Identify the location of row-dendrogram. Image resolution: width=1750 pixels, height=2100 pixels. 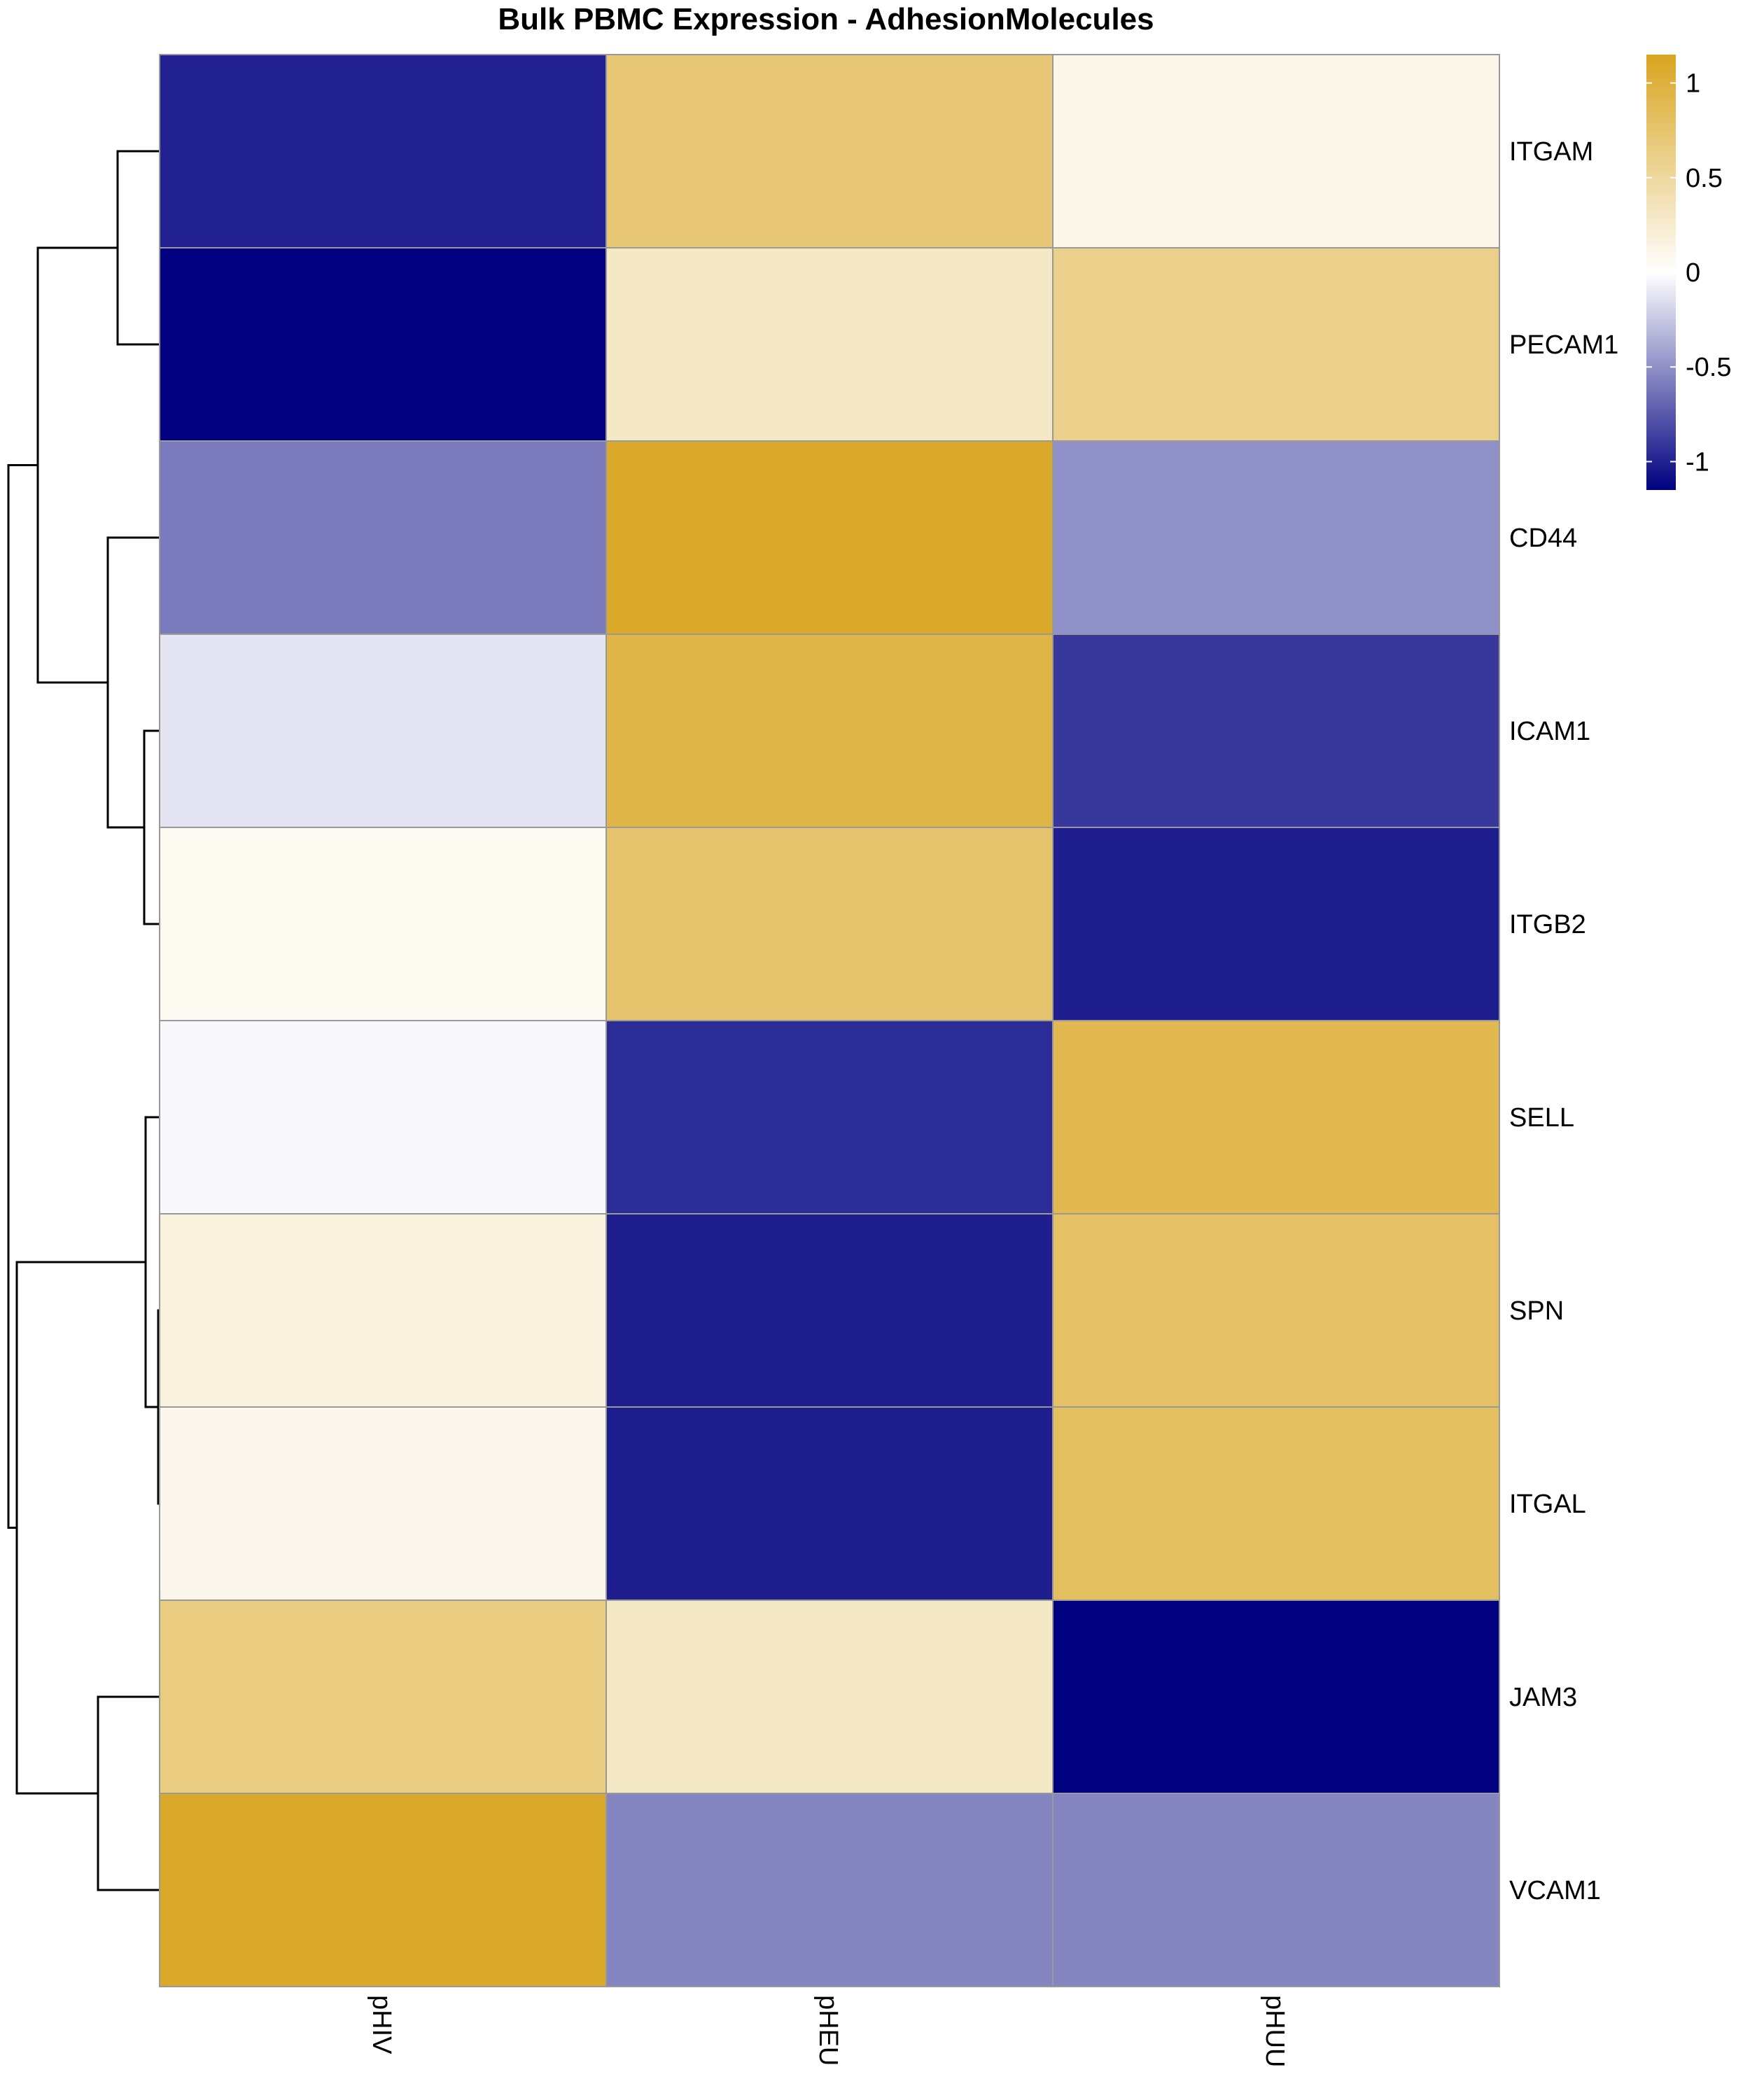
(83, 1020).